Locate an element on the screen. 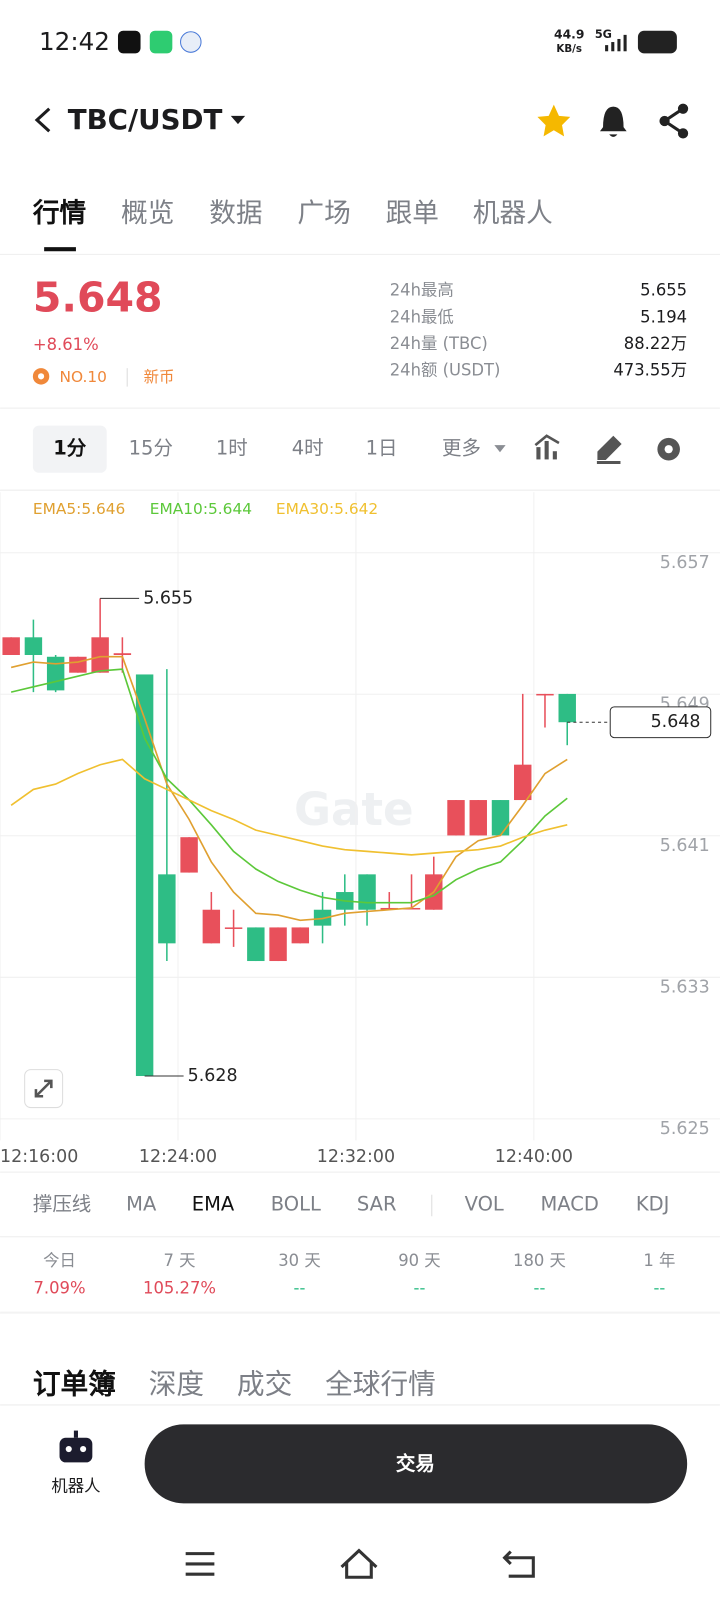 This screenshot has height=1608, width=720. more-dropdown is located at coordinates (500, 449).